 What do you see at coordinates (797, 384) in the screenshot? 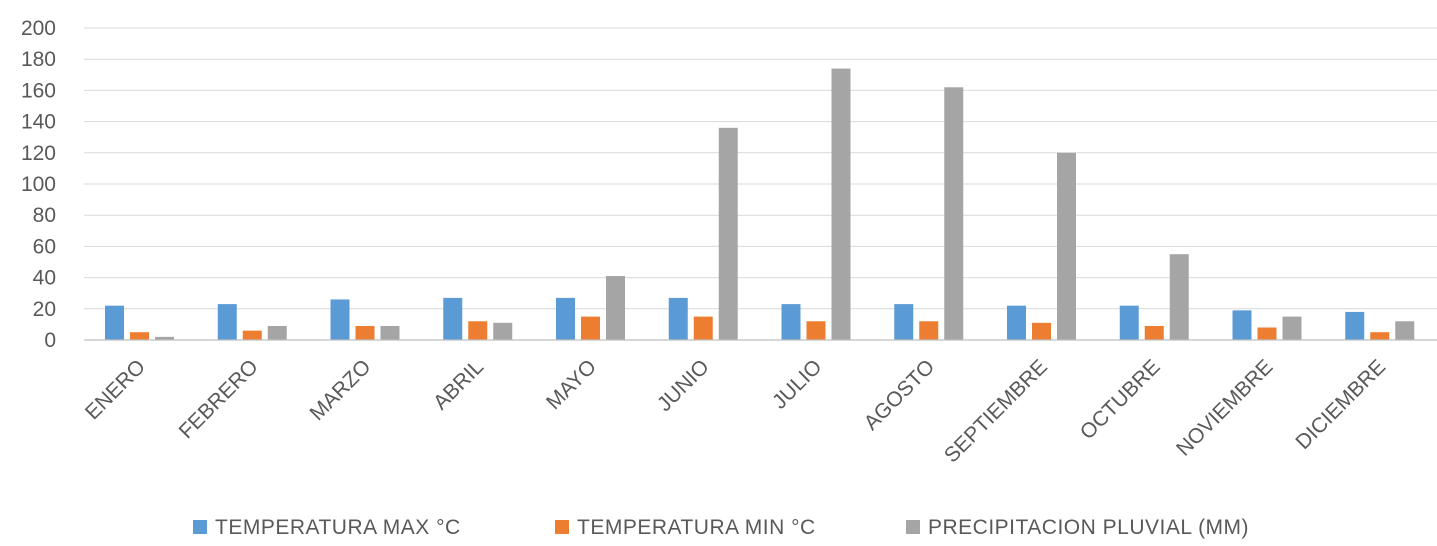
I see `x-category-label: JULIO` at bounding box center [797, 384].